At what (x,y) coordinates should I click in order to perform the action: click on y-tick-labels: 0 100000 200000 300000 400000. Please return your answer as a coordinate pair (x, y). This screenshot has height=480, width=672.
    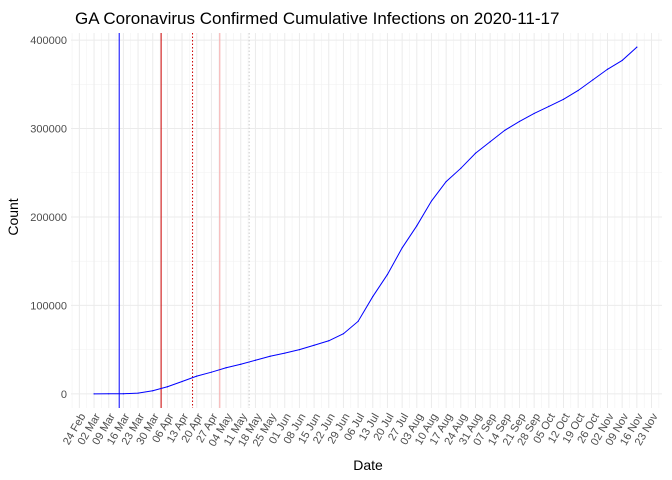
    Looking at the image, I should click on (48, 218).